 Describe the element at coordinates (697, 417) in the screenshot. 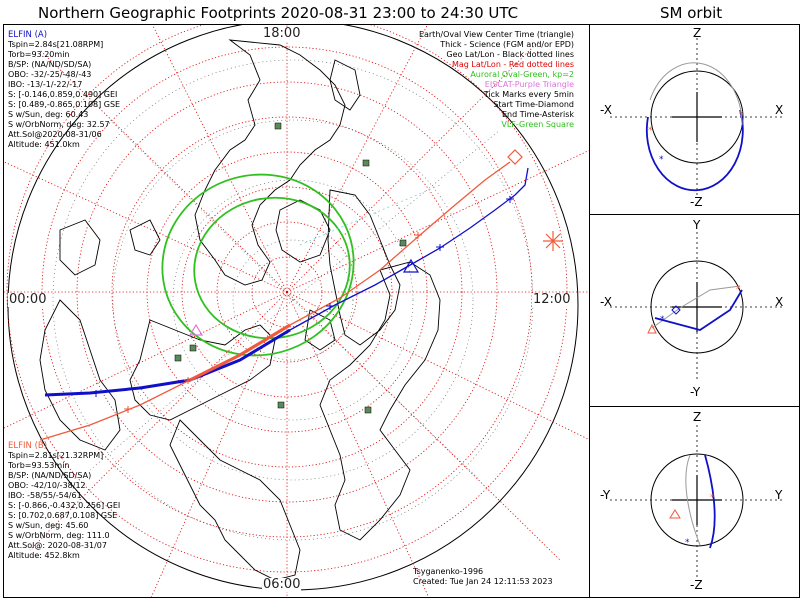

I see `orbit3-top: Z` at that location.